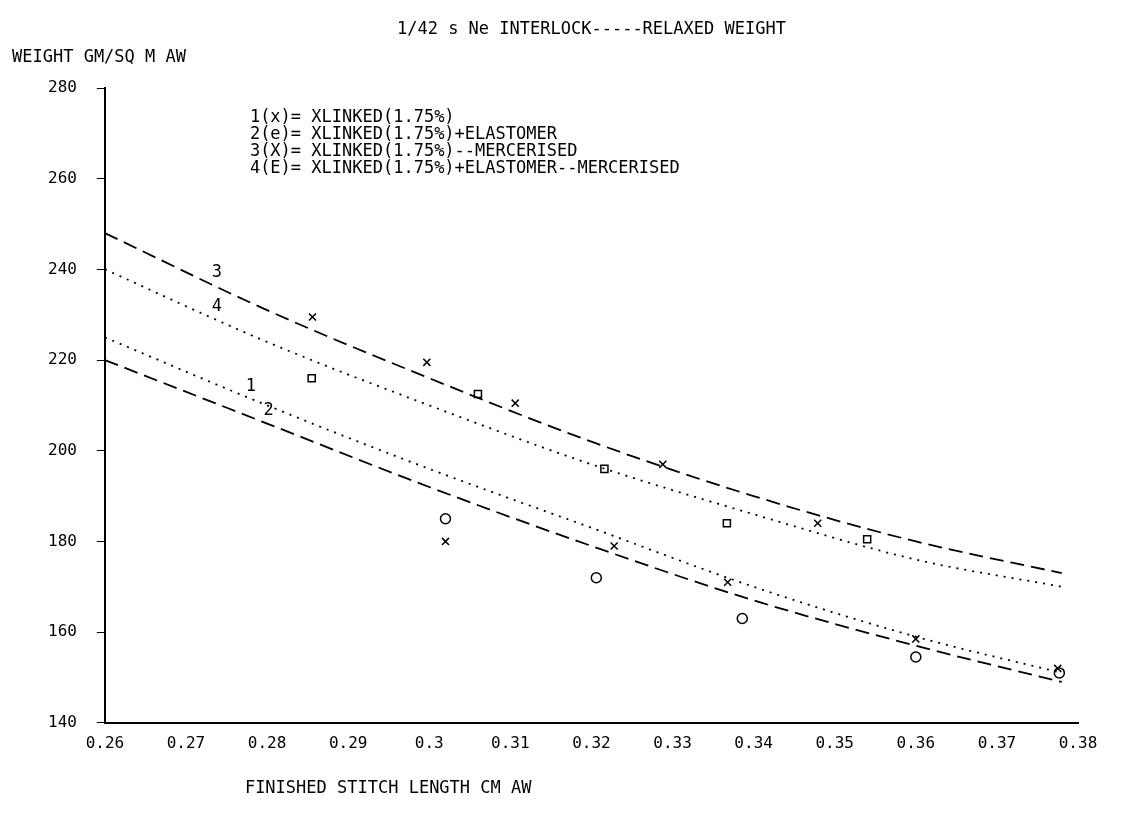 Image resolution: width=1128 pixels, height=816 pixels. I want to click on y-tick-label: 280, so click(62, 87).